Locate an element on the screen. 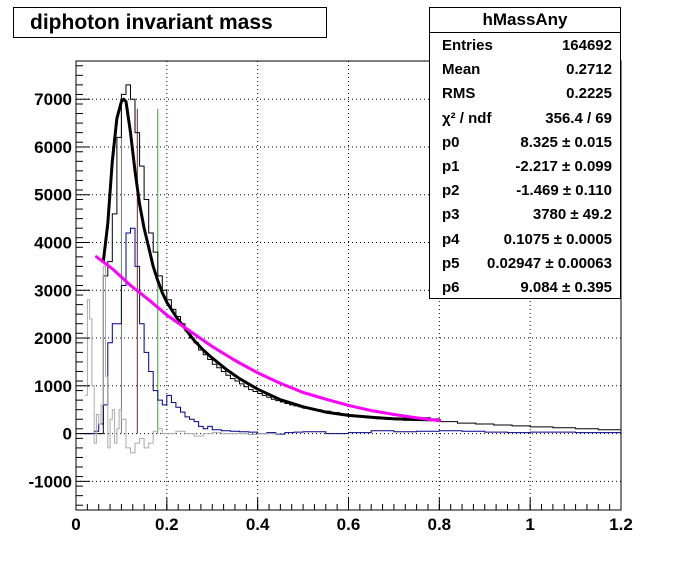  stats-label: p6 is located at coordinates (451, 287).